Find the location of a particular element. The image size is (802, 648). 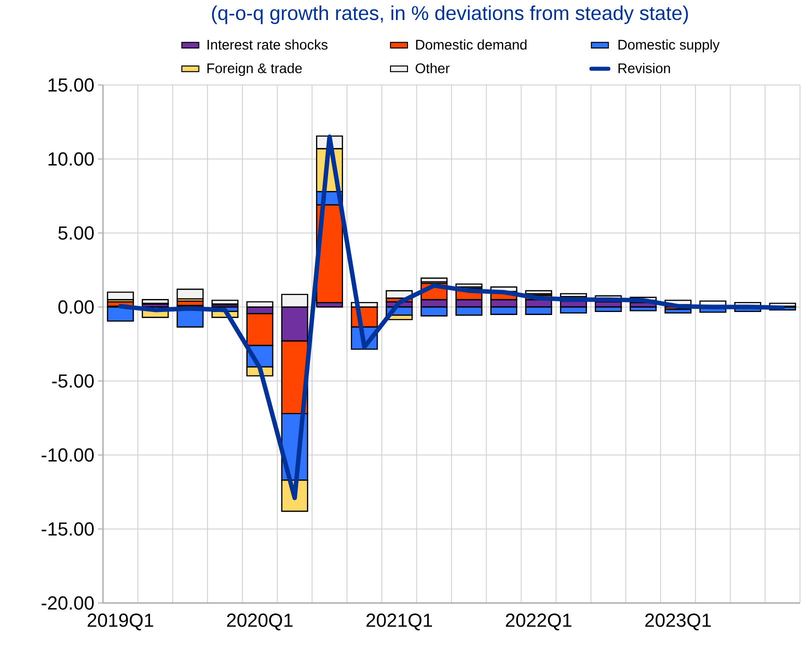

y-tick-label: 5.00 is located at coordinates (76, 233).